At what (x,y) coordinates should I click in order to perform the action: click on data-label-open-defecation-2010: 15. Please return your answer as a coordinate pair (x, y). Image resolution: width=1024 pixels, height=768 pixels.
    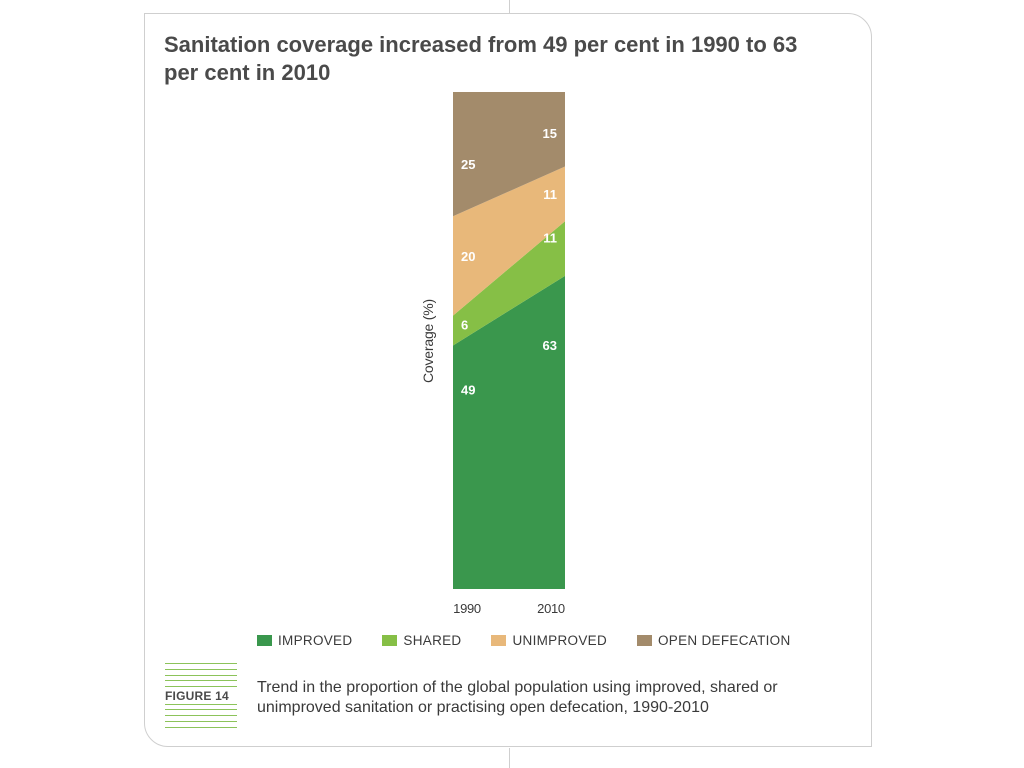
    Looking at the image, I should click on (550, 133).